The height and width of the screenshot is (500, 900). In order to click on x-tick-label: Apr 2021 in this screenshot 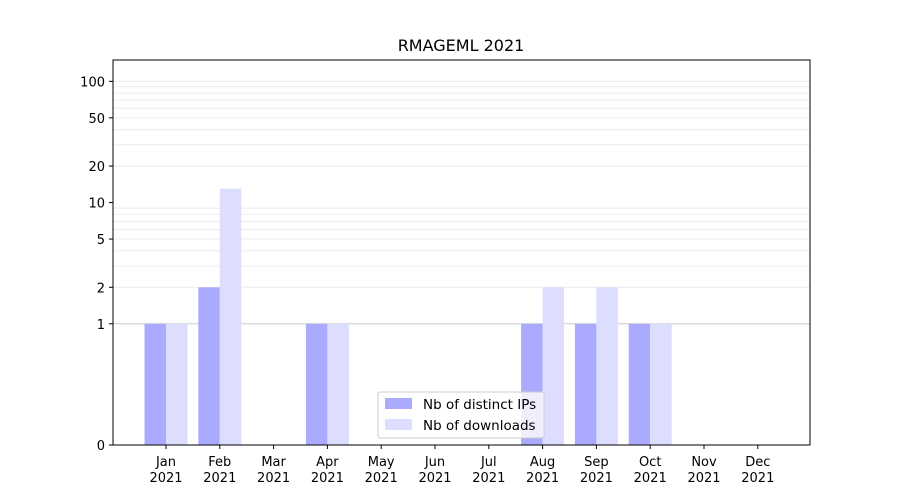, I will do `click(327, 470)`.